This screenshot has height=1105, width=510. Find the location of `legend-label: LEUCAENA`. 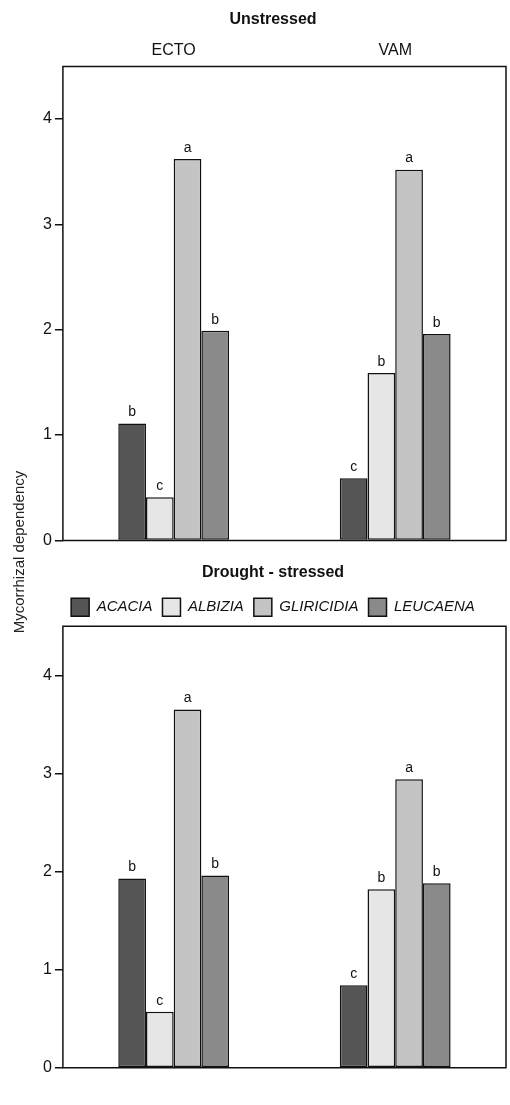

legend-label: LEUCAENA is located at coordinates (434, 606).